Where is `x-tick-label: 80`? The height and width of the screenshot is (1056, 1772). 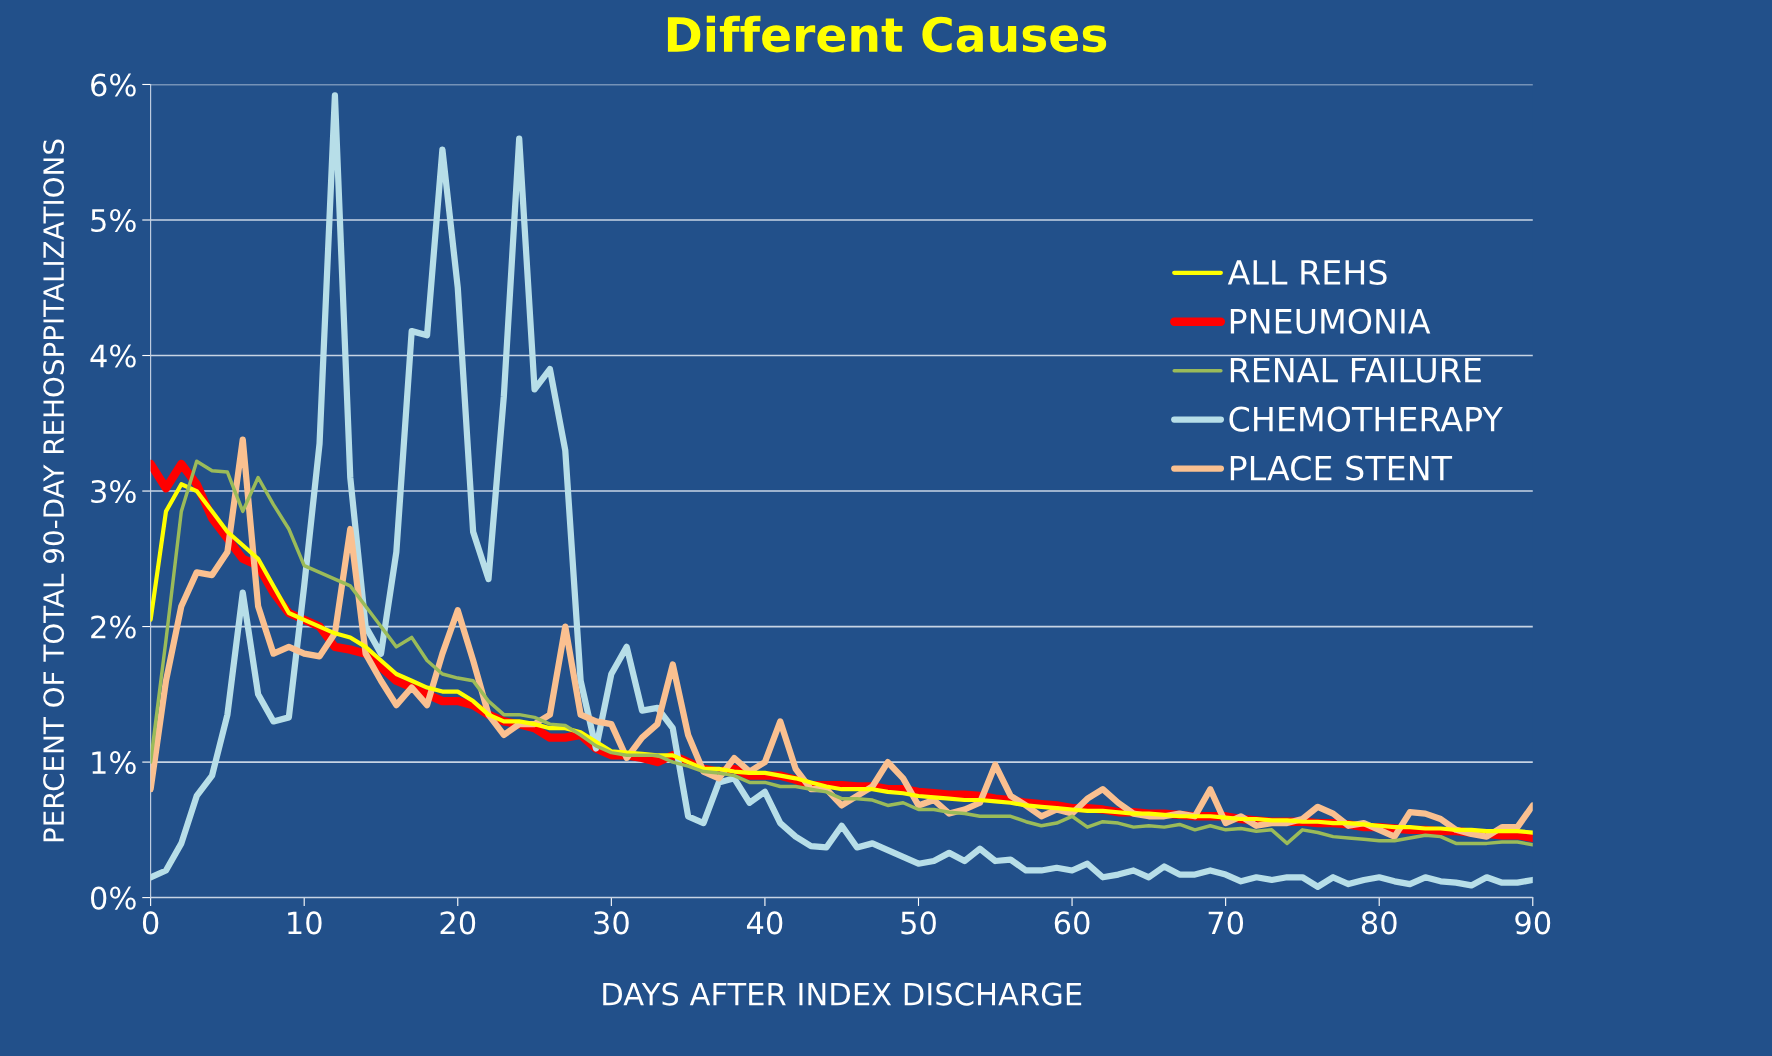 x-tick-label: 80 is located at coordinates (1379, 923).